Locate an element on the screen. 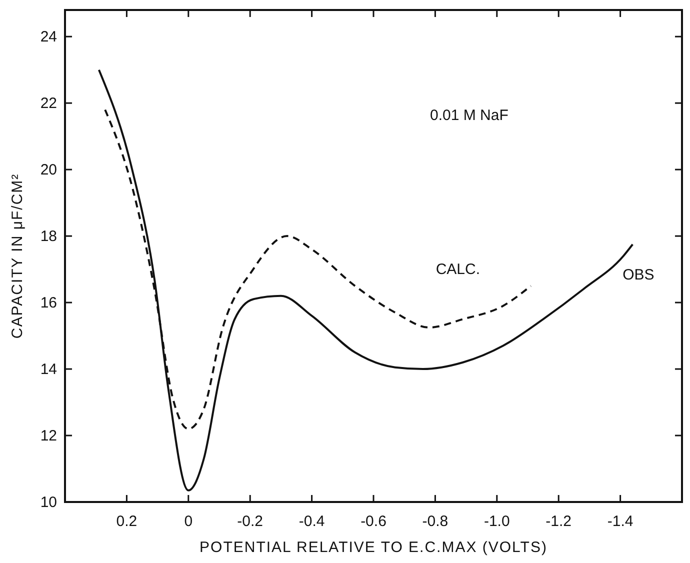 Image resolution: width=690 pixels, height=563 pixels. y-tick-label: 12 is located at coordinates (48, 436).